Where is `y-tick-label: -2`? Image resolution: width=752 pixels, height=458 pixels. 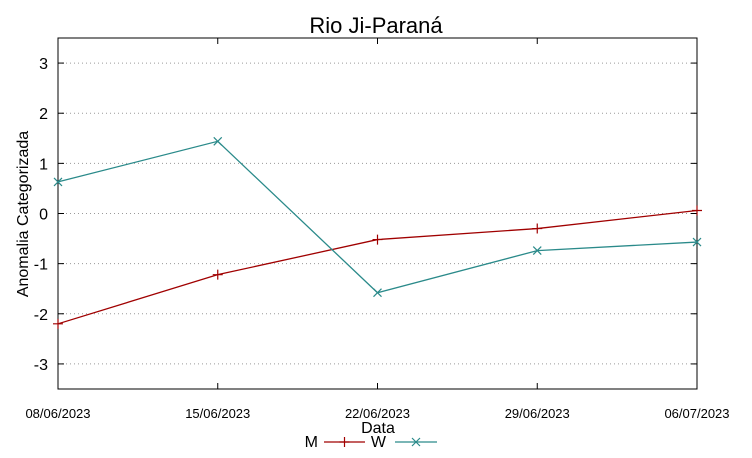
y-tick-label: -2 is located at coordinates (41, 315).